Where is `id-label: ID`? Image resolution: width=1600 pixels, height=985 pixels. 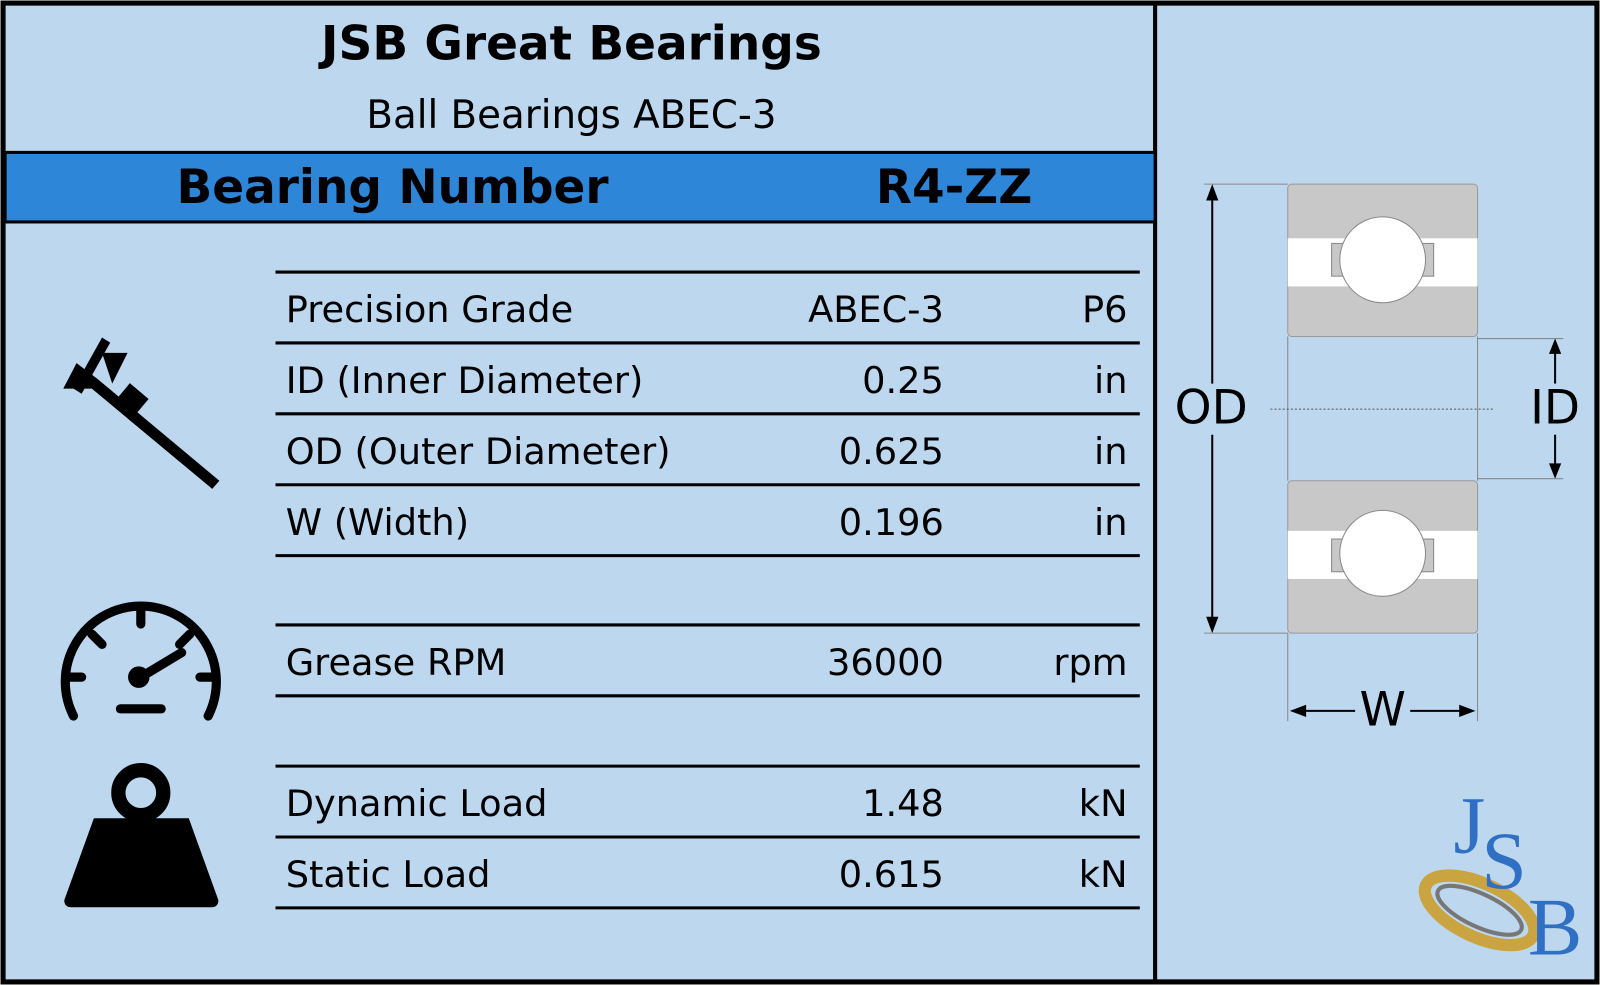
id-label: ID is located at coordinates (1555, 408).